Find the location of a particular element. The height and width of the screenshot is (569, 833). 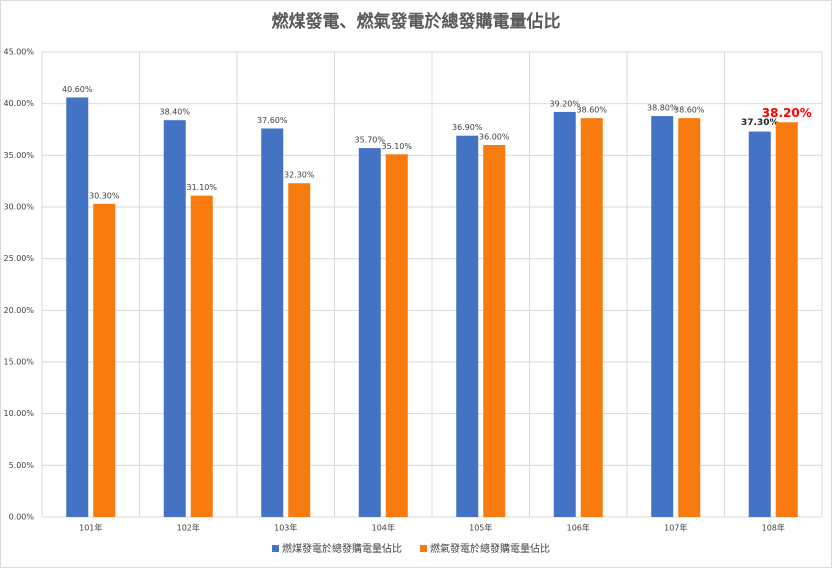

y-tick-label: 40.00% is located at coordinates (18, 103).